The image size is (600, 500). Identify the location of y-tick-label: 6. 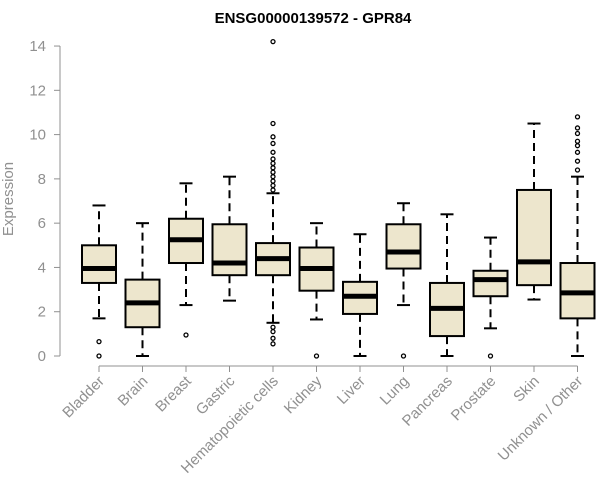
(42, 223).